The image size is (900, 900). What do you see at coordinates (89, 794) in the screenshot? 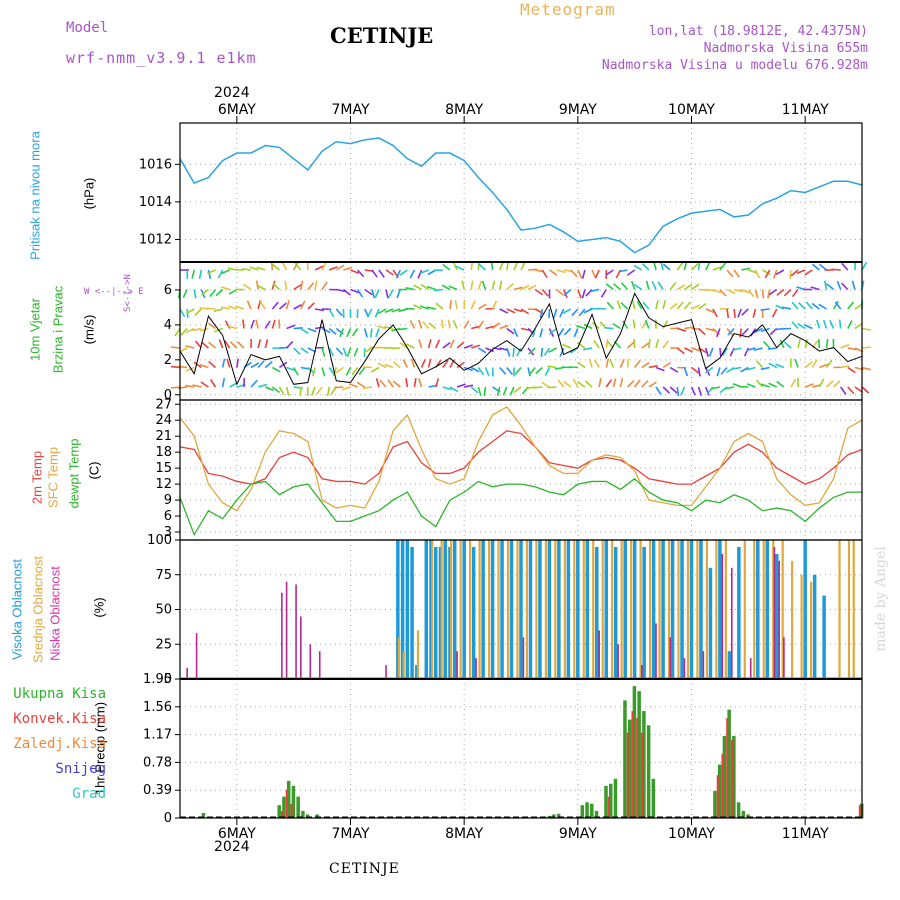
I see `precip-legend-item: Grad` at bounding box center [89, 794].